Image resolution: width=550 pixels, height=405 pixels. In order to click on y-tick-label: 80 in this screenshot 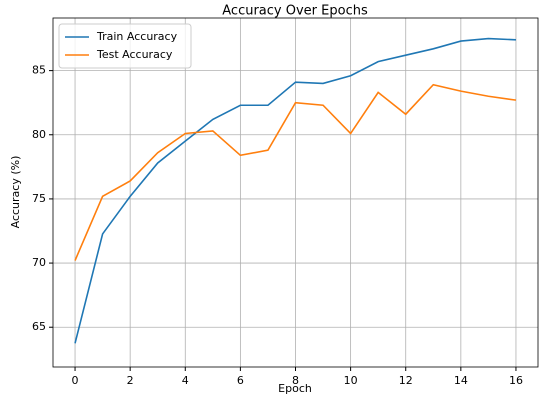, I will do `click(39, 134)`.